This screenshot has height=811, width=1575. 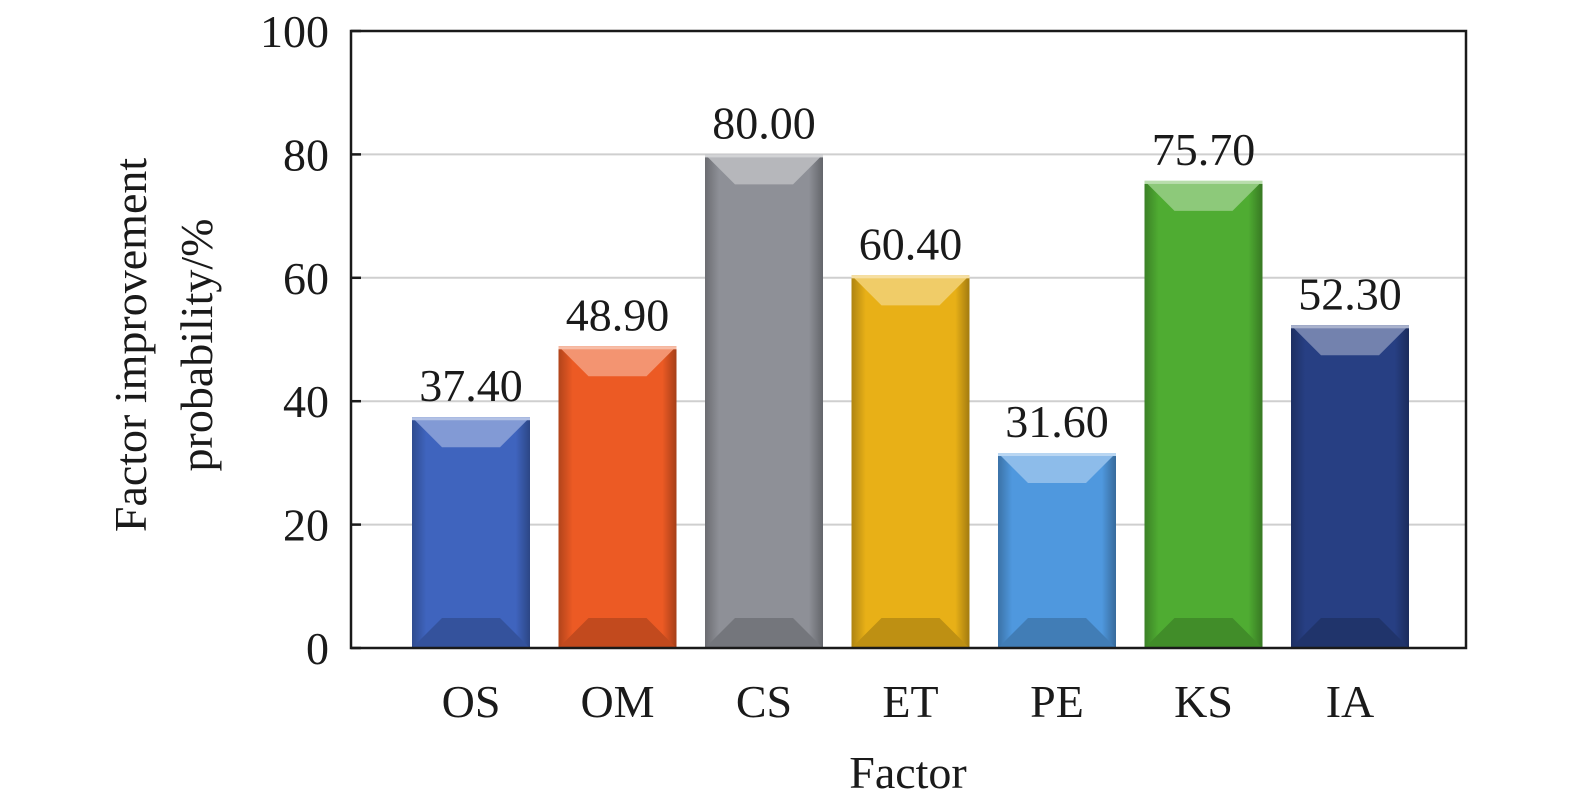 I want to click on bar-cs, so click(x=764, y=401).